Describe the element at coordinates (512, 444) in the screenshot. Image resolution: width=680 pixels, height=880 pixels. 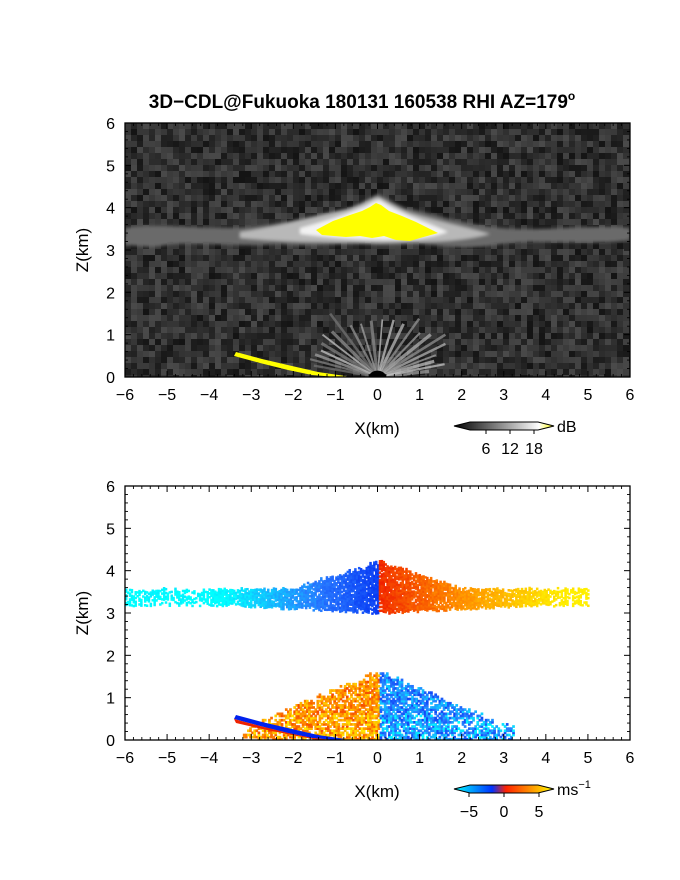
I see `reflectivity-colorbar-ticks: 6 12 18` at that location.